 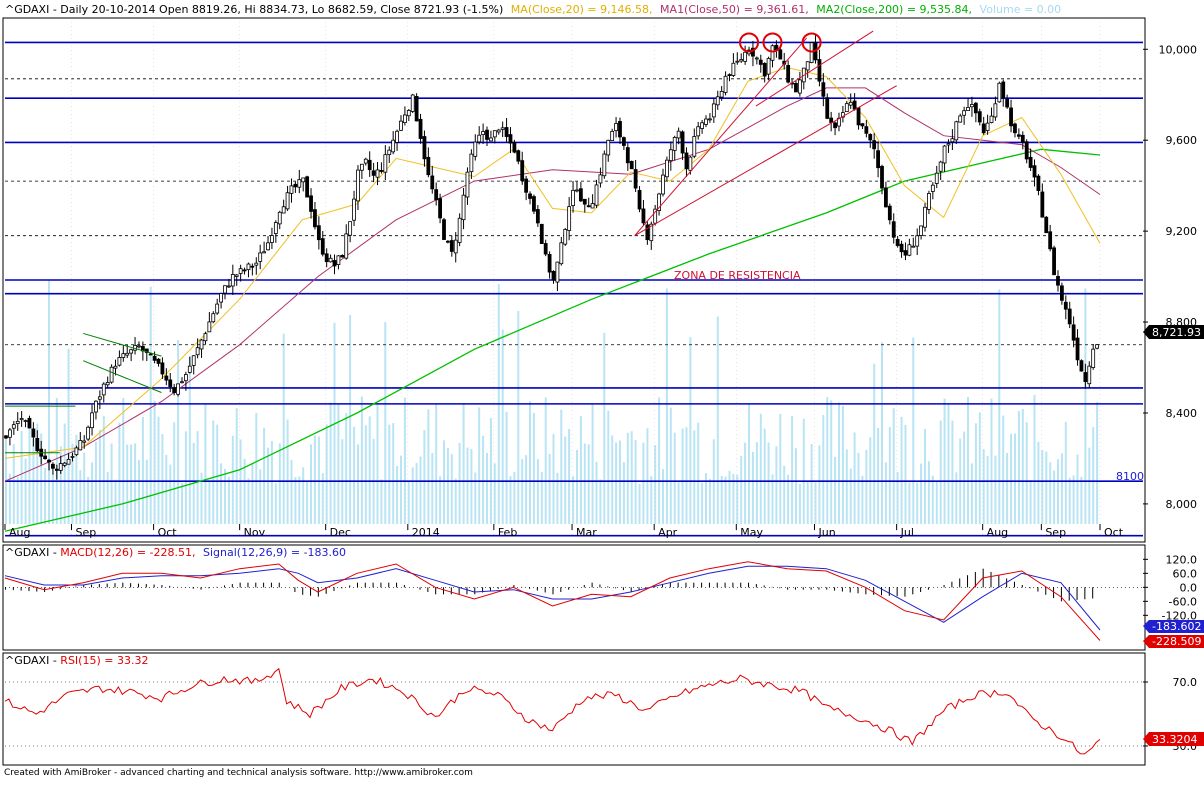 What do you see at coordinates (1173, 332) in the screenshot?
I see `last-close-tag: 8,721.93` at bounding box center [1173, 332].